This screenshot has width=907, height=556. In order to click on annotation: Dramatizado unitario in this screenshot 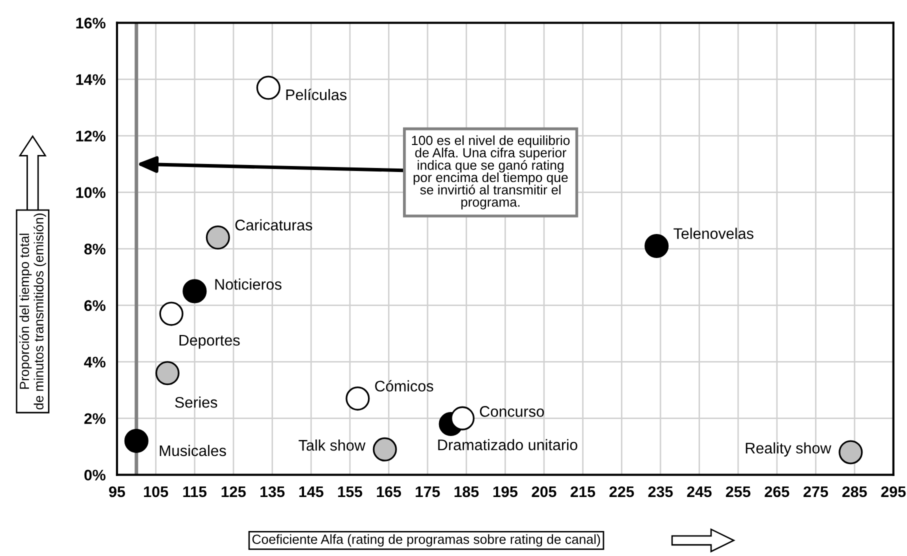, I will do `click(508, 444)`.